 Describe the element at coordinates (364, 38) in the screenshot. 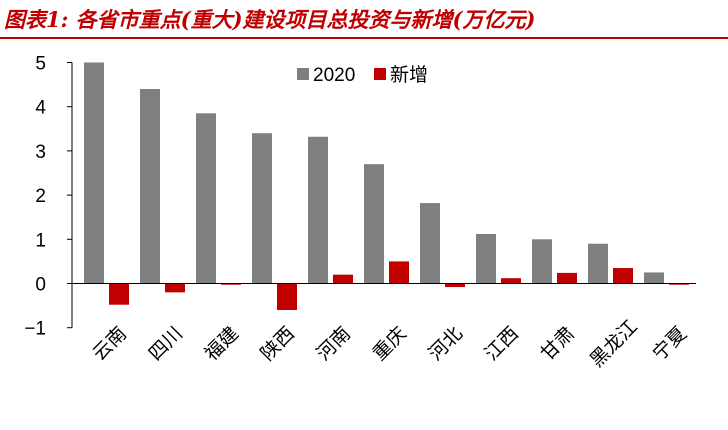

I see `title-divider` at that location.